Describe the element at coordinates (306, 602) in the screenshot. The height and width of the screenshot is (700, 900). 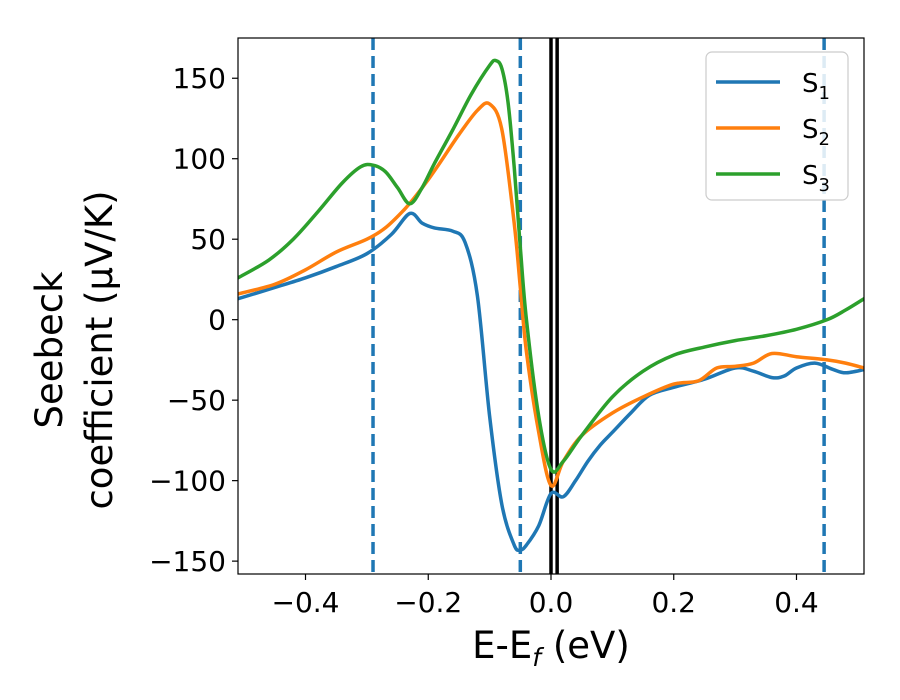
I see `x-tick-label: −0.4` at that location.